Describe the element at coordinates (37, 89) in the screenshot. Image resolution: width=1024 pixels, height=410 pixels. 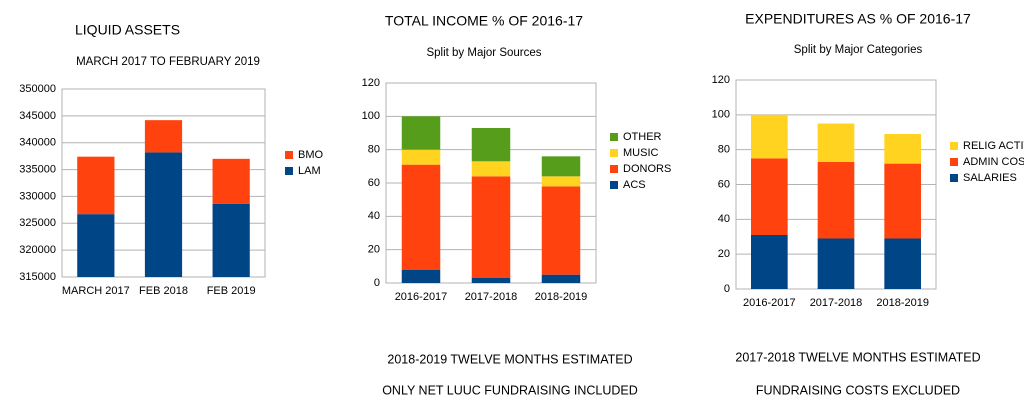
I see `y-tick-label: 350000` at that location.